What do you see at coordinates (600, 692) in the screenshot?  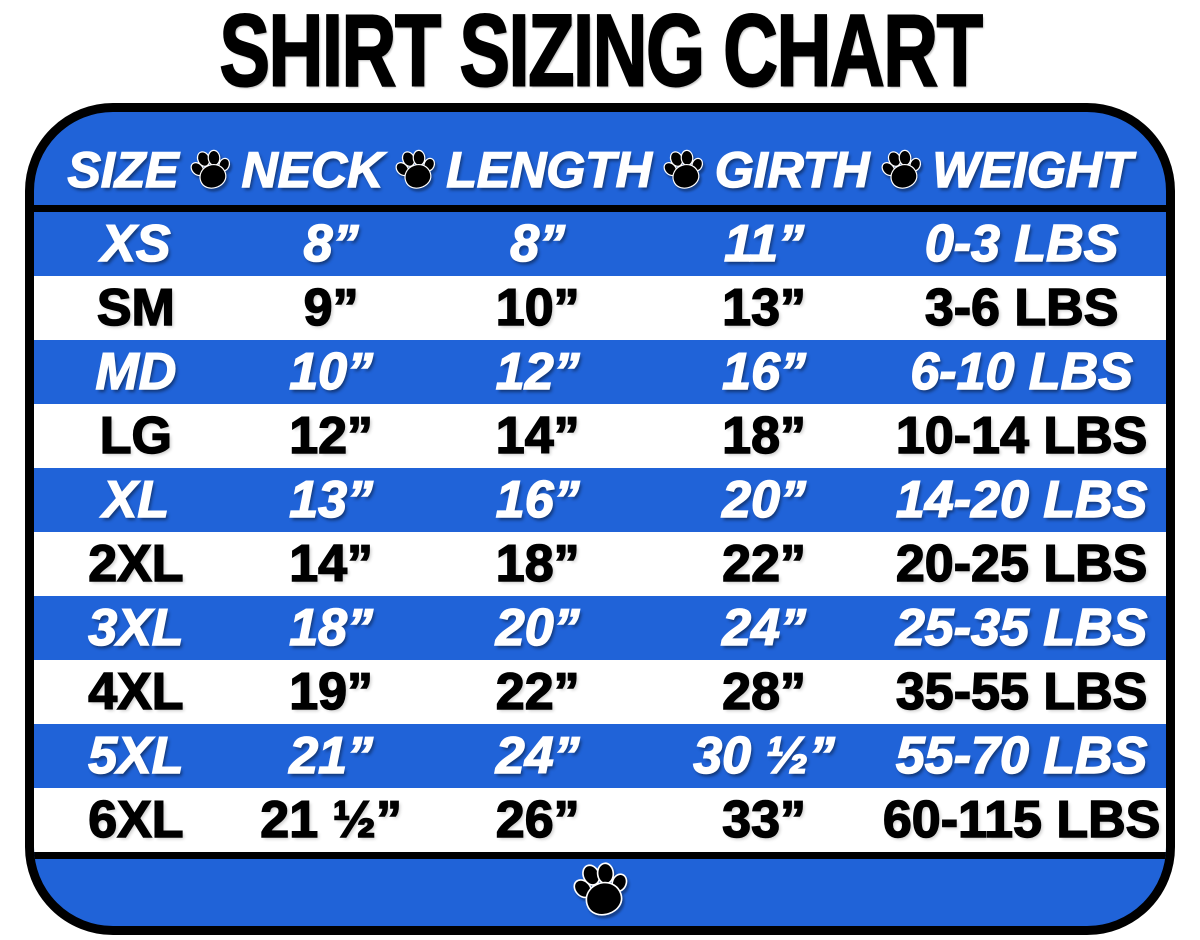 I see `table-row: 4XL 19” 22” 28” 35-55 LBS` at bounding box center [600, 692].